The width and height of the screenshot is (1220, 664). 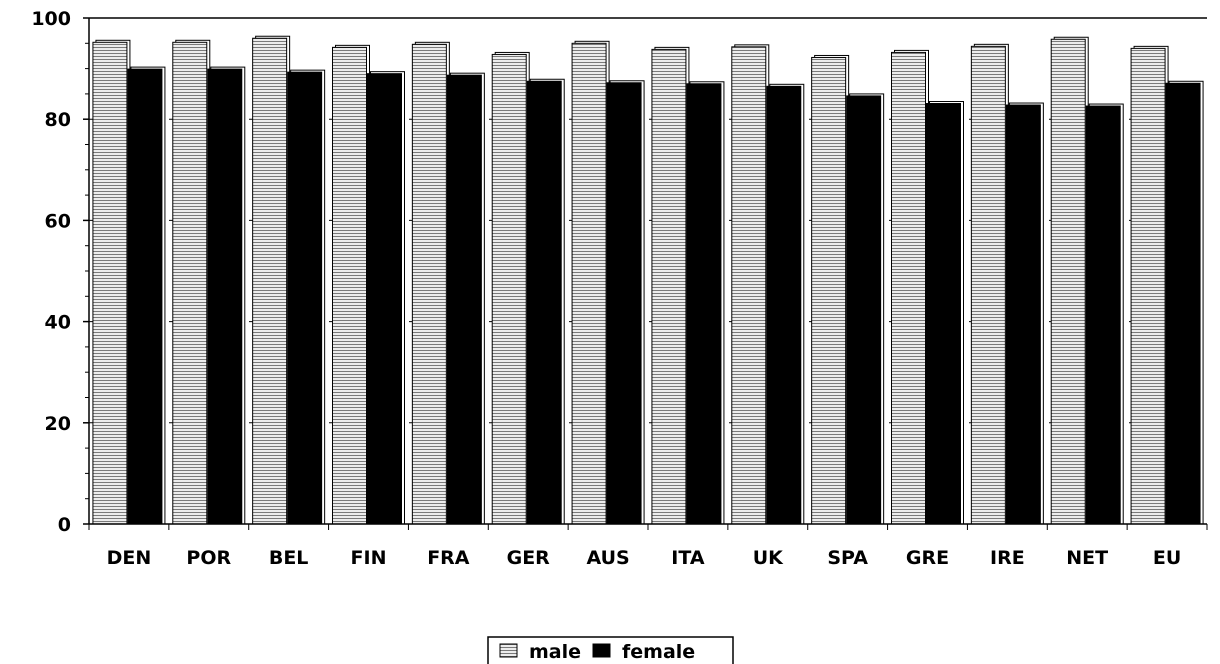 What do you see at coordinates (208, 558) in the screenshot?
I see `x-tick-label: POR` at bounding box center [208, 558].